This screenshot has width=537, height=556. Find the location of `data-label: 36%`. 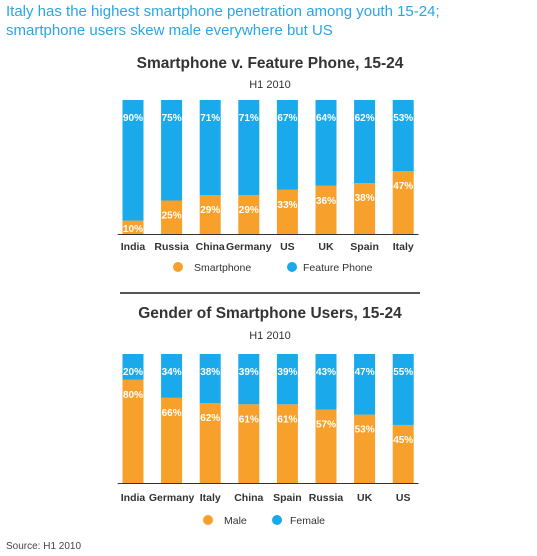

data-label: 36% is located at coordinates (326, 201).